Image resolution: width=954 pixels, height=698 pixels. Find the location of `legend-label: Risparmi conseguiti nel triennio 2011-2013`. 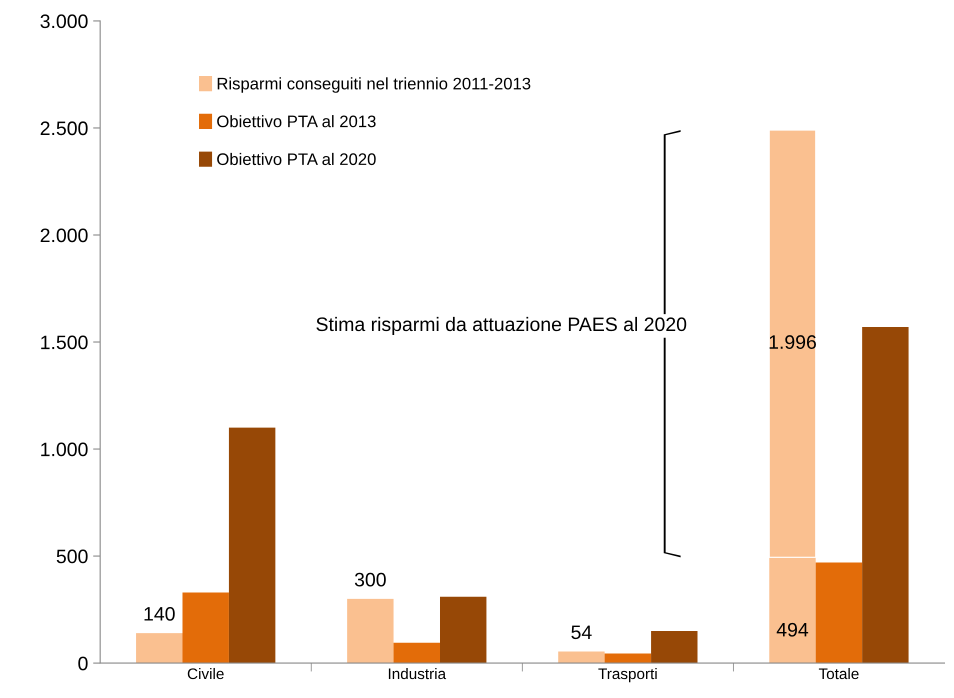

legend-label: Risparmi conseguiti nel triennio 2011-2013 is located at coordinates (374, 85).